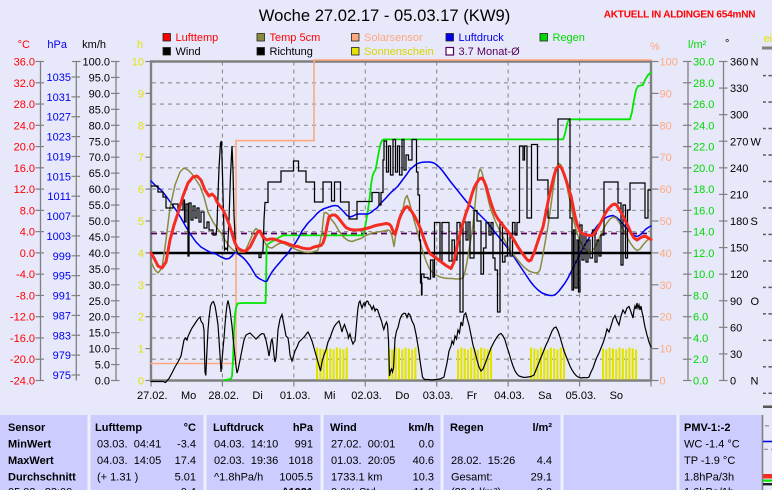 The height and width of the screenshot is (490, 772). Describe the element at coordinates (669, 63) in the screenshot. I see `svg-text: 100` at that location.